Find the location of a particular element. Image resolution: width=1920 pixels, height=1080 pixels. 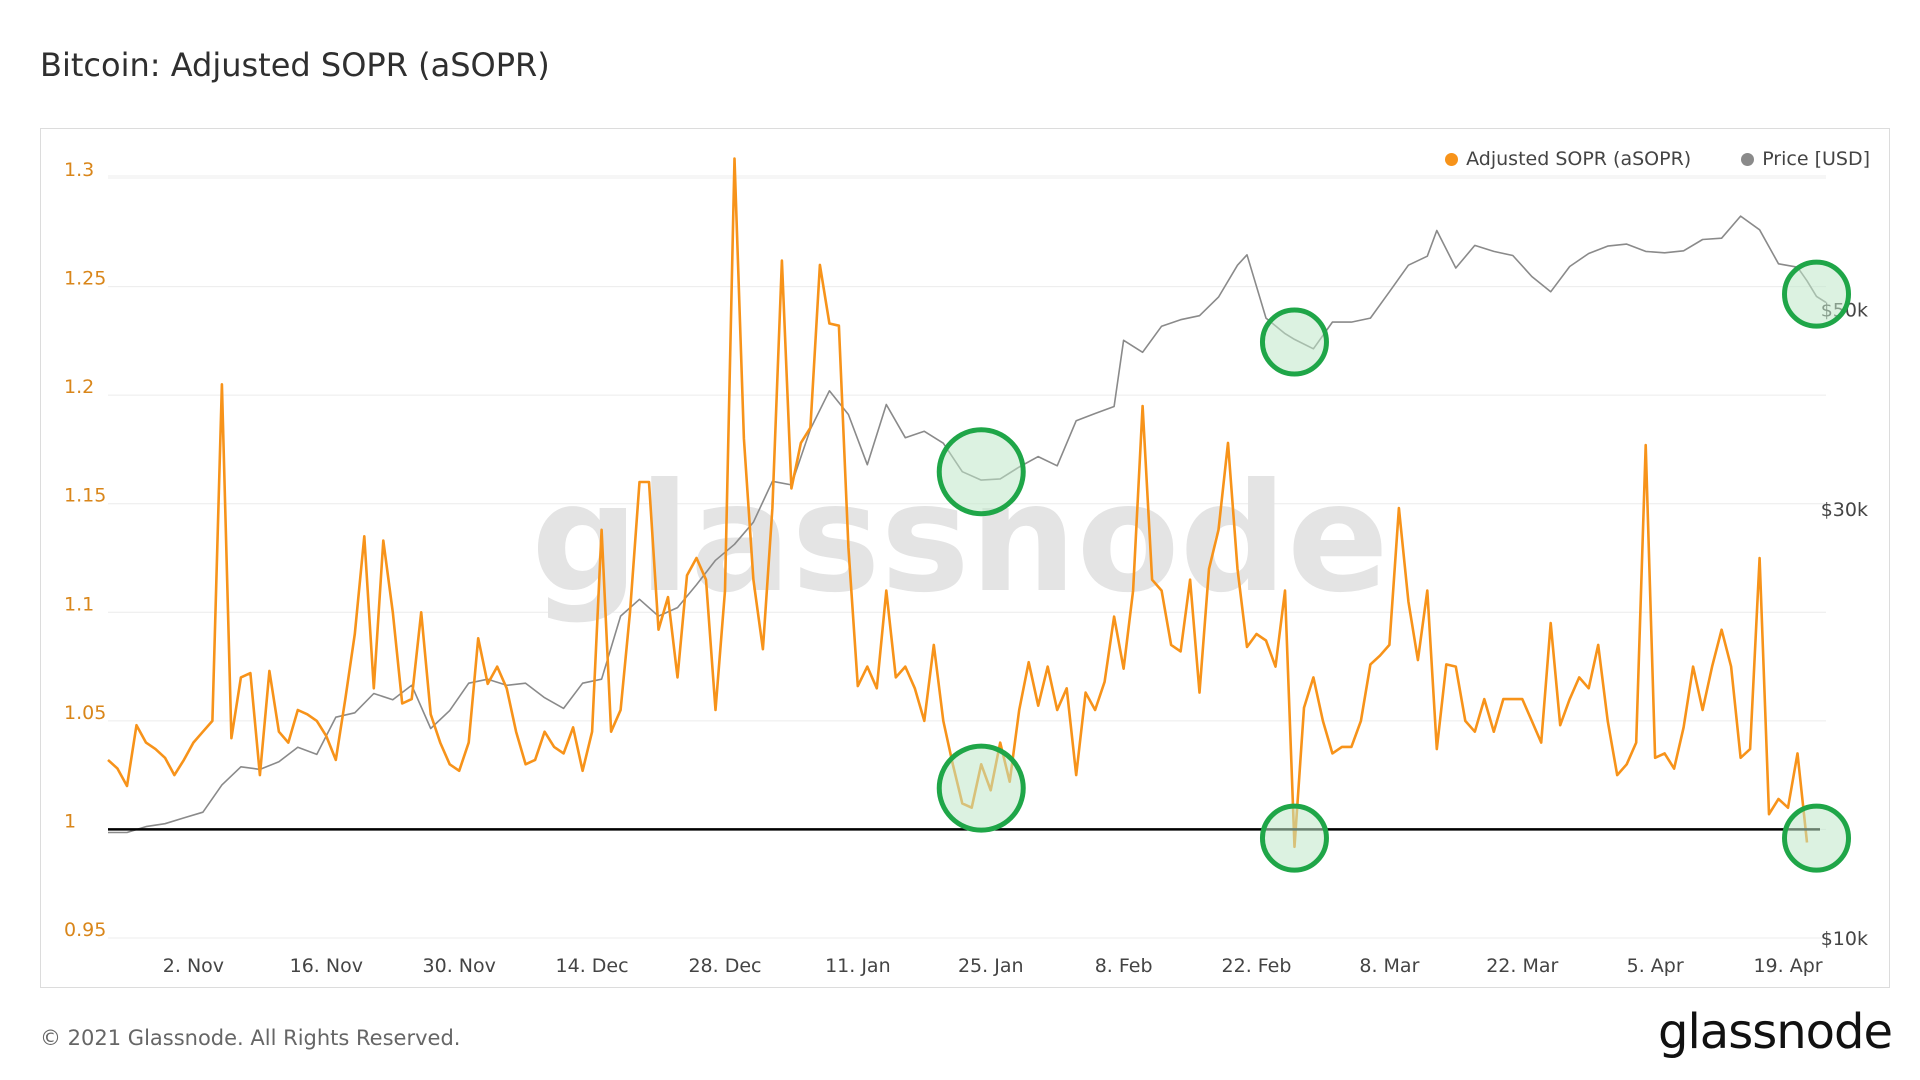

x-tick-label: 5. Apr is located at coordinates (1655, 966).